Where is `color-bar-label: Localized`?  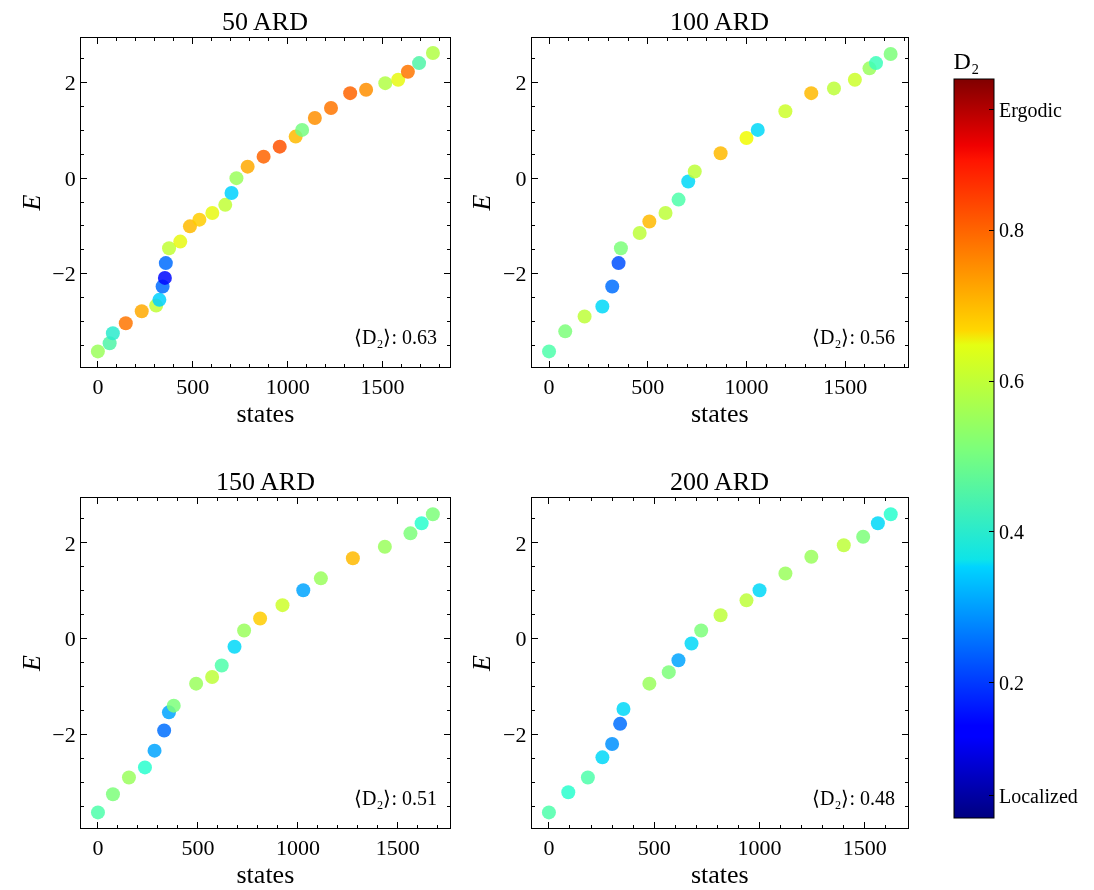
color-bar-label: Localized is located at coordinates (1038, 795).